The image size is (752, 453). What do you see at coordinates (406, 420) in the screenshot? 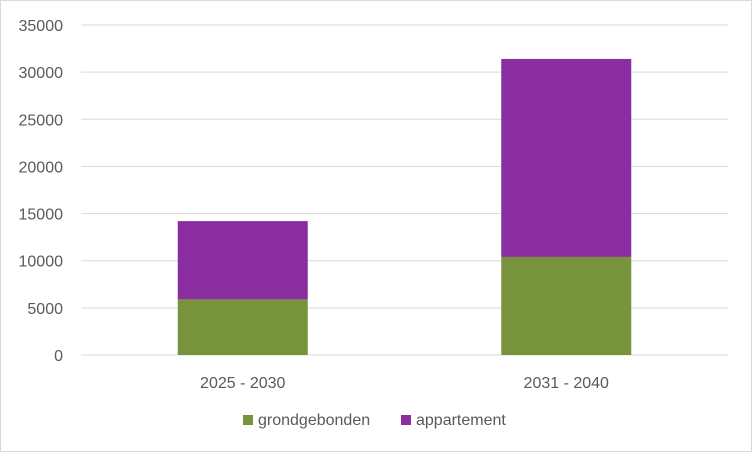
I see `legend-swatch-appartement` at bounding box center [406, 420].